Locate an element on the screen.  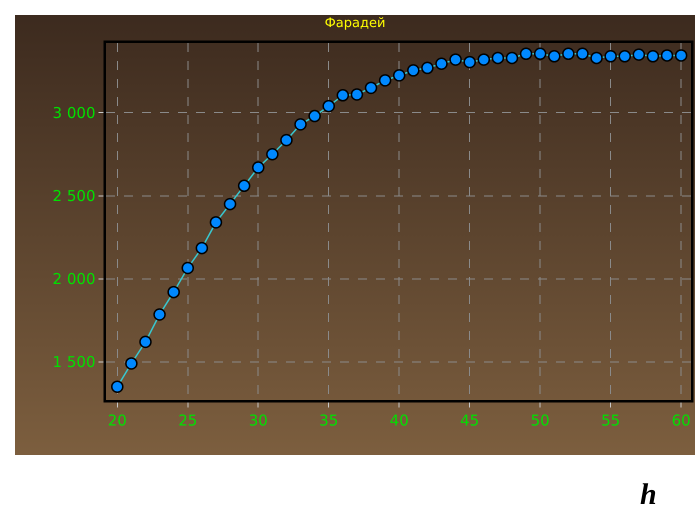
text: h is located at coordinates (648, 495).